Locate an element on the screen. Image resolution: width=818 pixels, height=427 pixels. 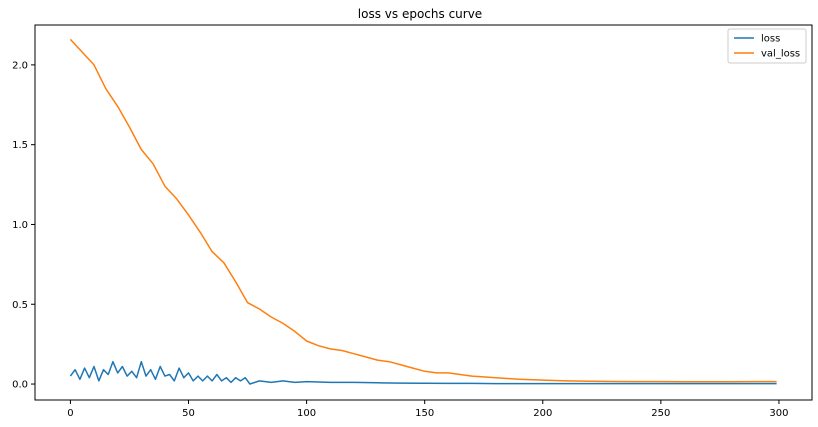
y-axis: 0.0 0.5 1.0 1.5 2.0 is located at coordinates (23, 225).